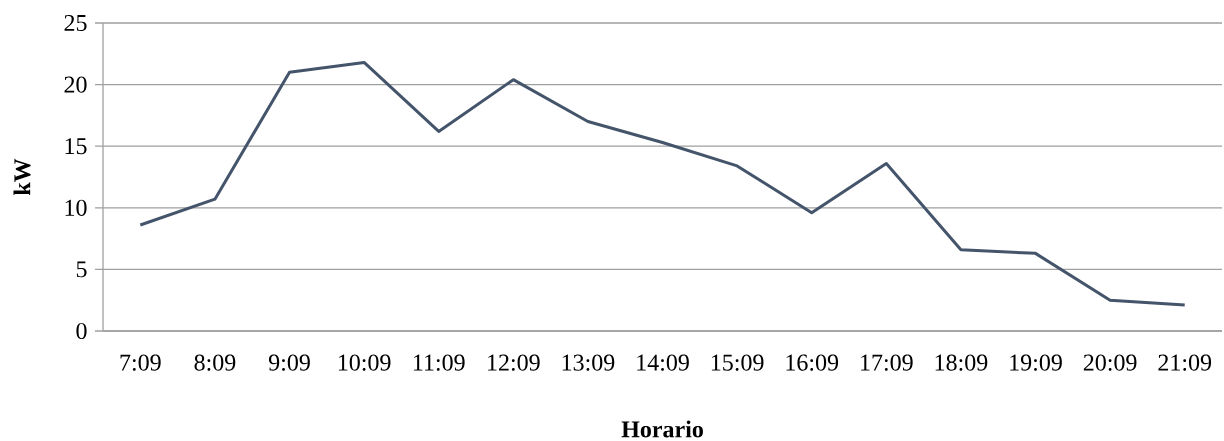 The height and width of the screenshot is (441, 1224). I want to click on x-tick-label: 17:09, so click(887, 362).